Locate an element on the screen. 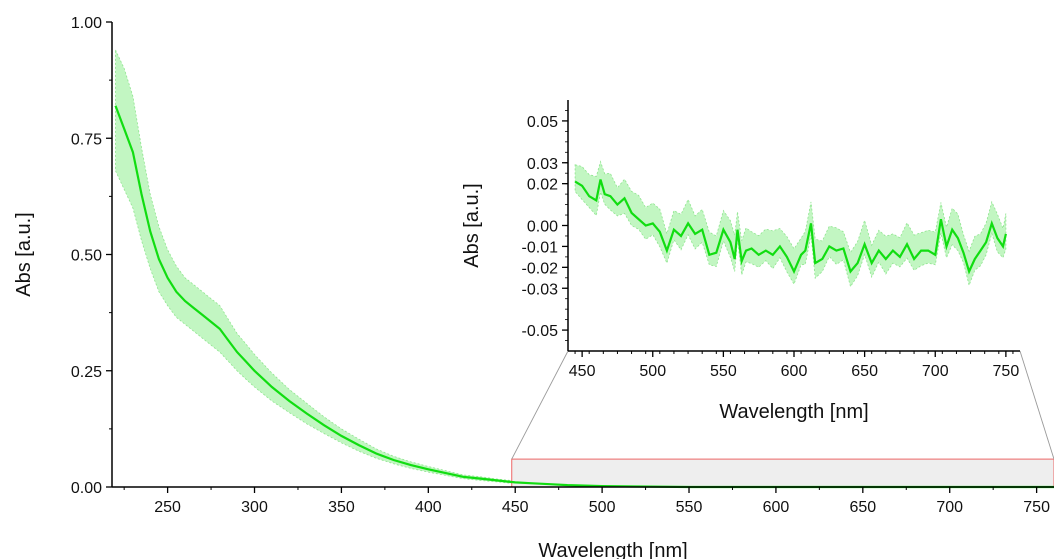 Image resolution: width=1054 pixels, height=559 pixels. zoom-region-layer is located at coordinates (782, 473).